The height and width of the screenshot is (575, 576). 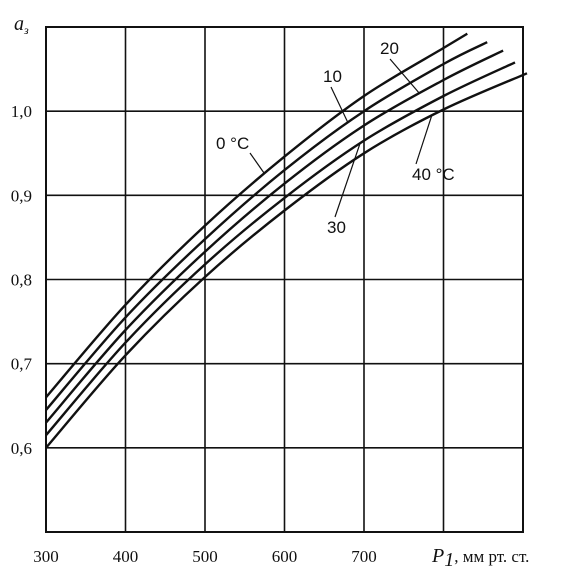 What do you see at coordinates (335, 138) in the screenshot?
I see `curve-labels: 0 °C 10 20 30 40 °C` at bounding box center [335, 138].